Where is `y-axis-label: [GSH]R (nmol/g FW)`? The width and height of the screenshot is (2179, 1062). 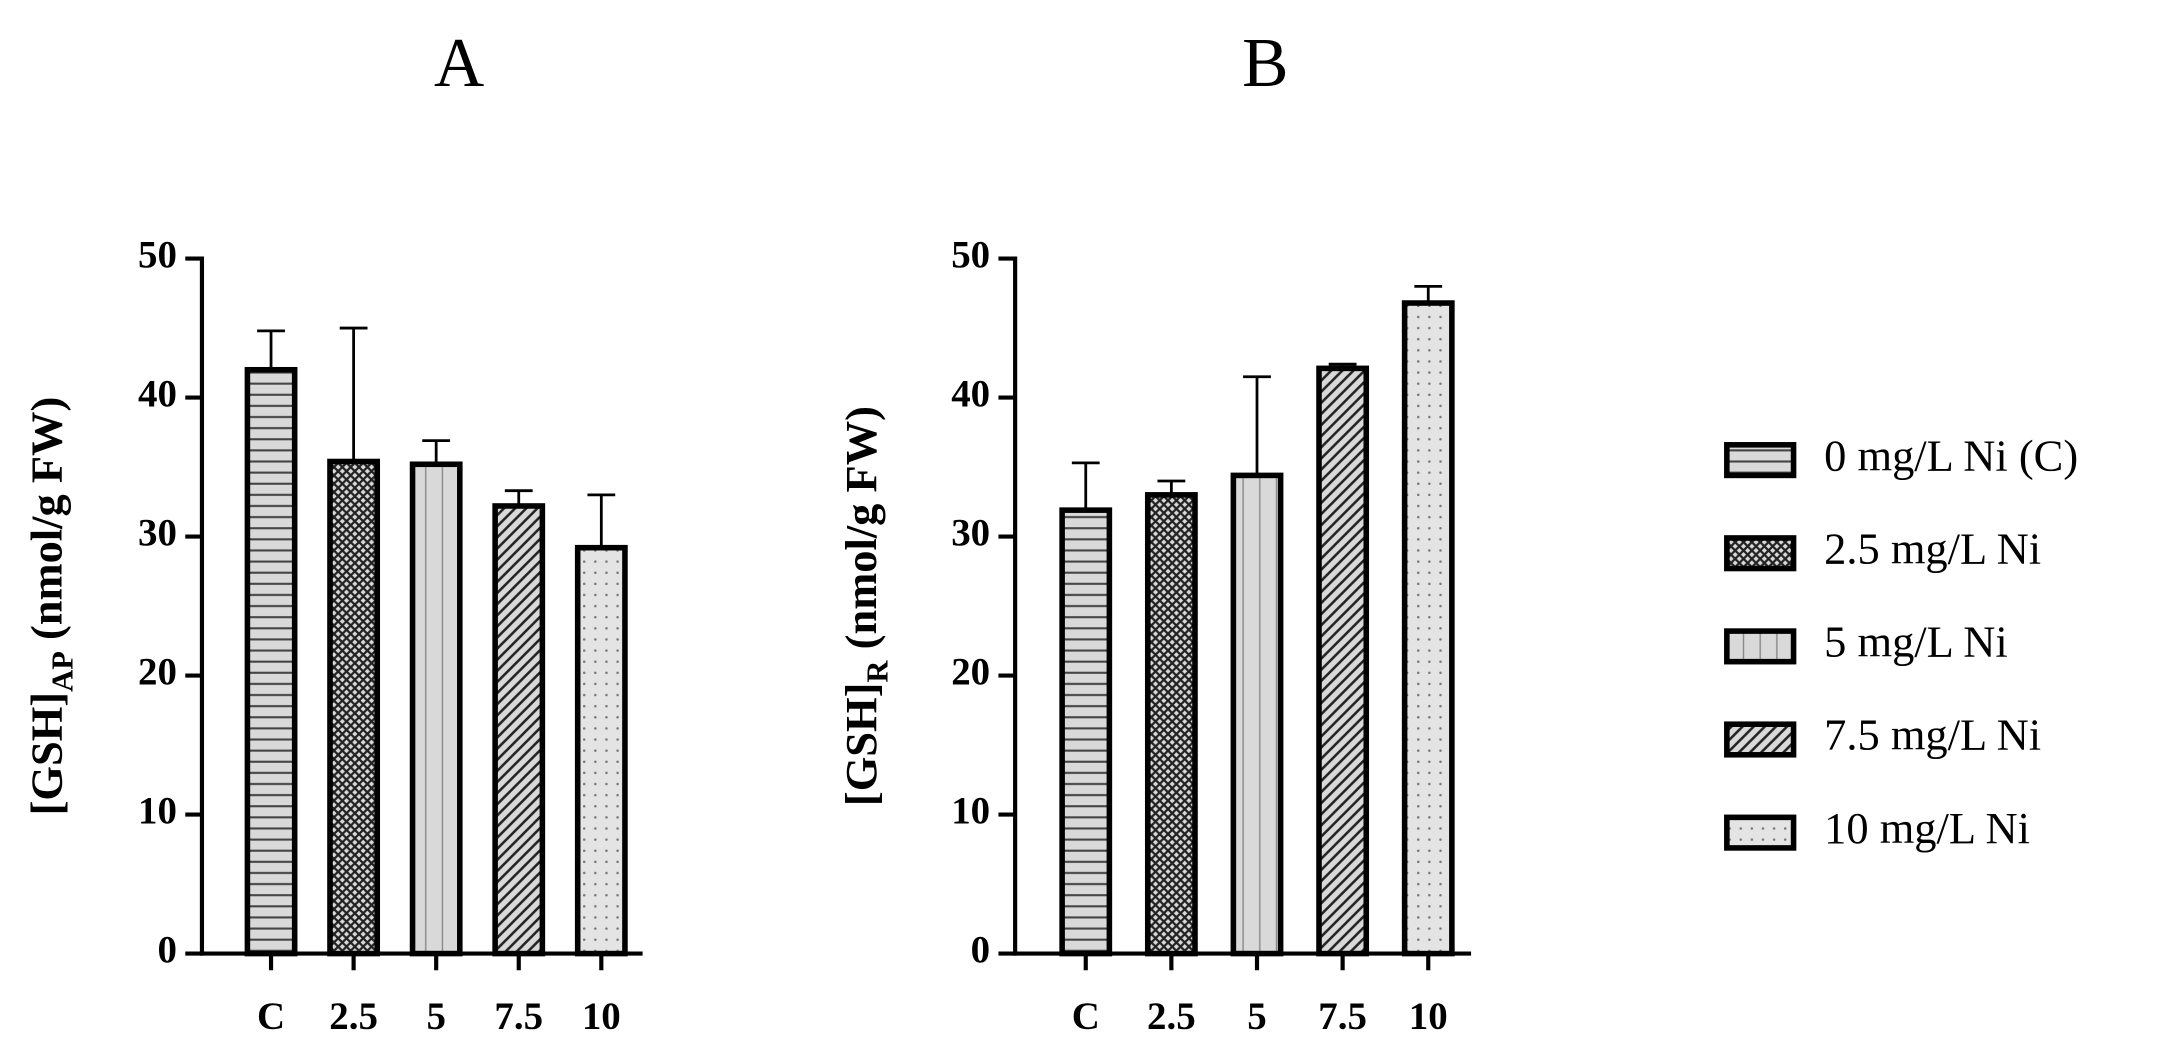 y-axis-label: [GSH]R (nmol/g FW) is located at coordinates (865, 606).